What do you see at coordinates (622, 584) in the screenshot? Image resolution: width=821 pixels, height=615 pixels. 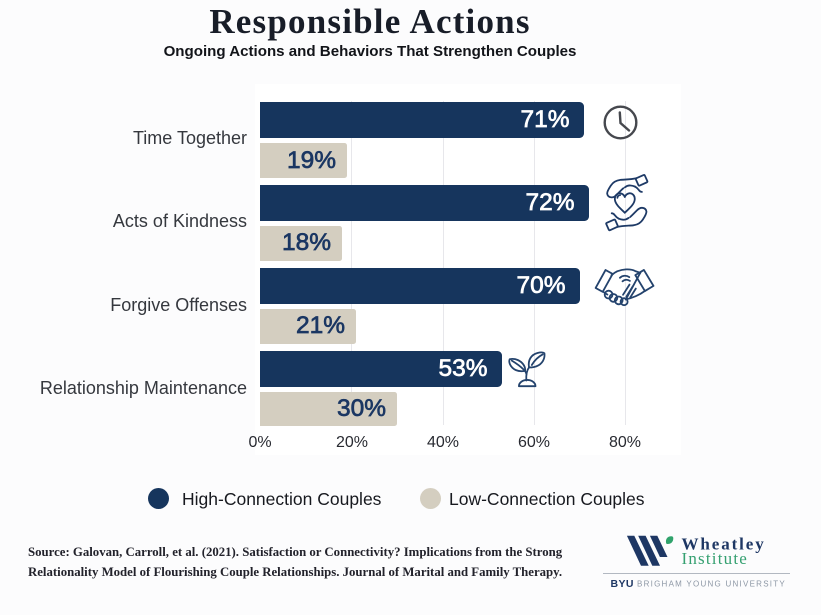 I see `svg-text: BYU` at bounding box center [622, 584].